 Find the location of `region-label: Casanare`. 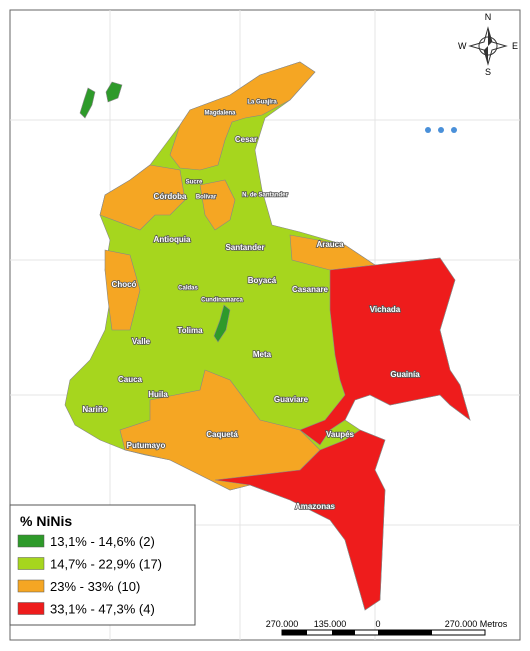

region-label: Casanare is located at coordinates (310, 289).